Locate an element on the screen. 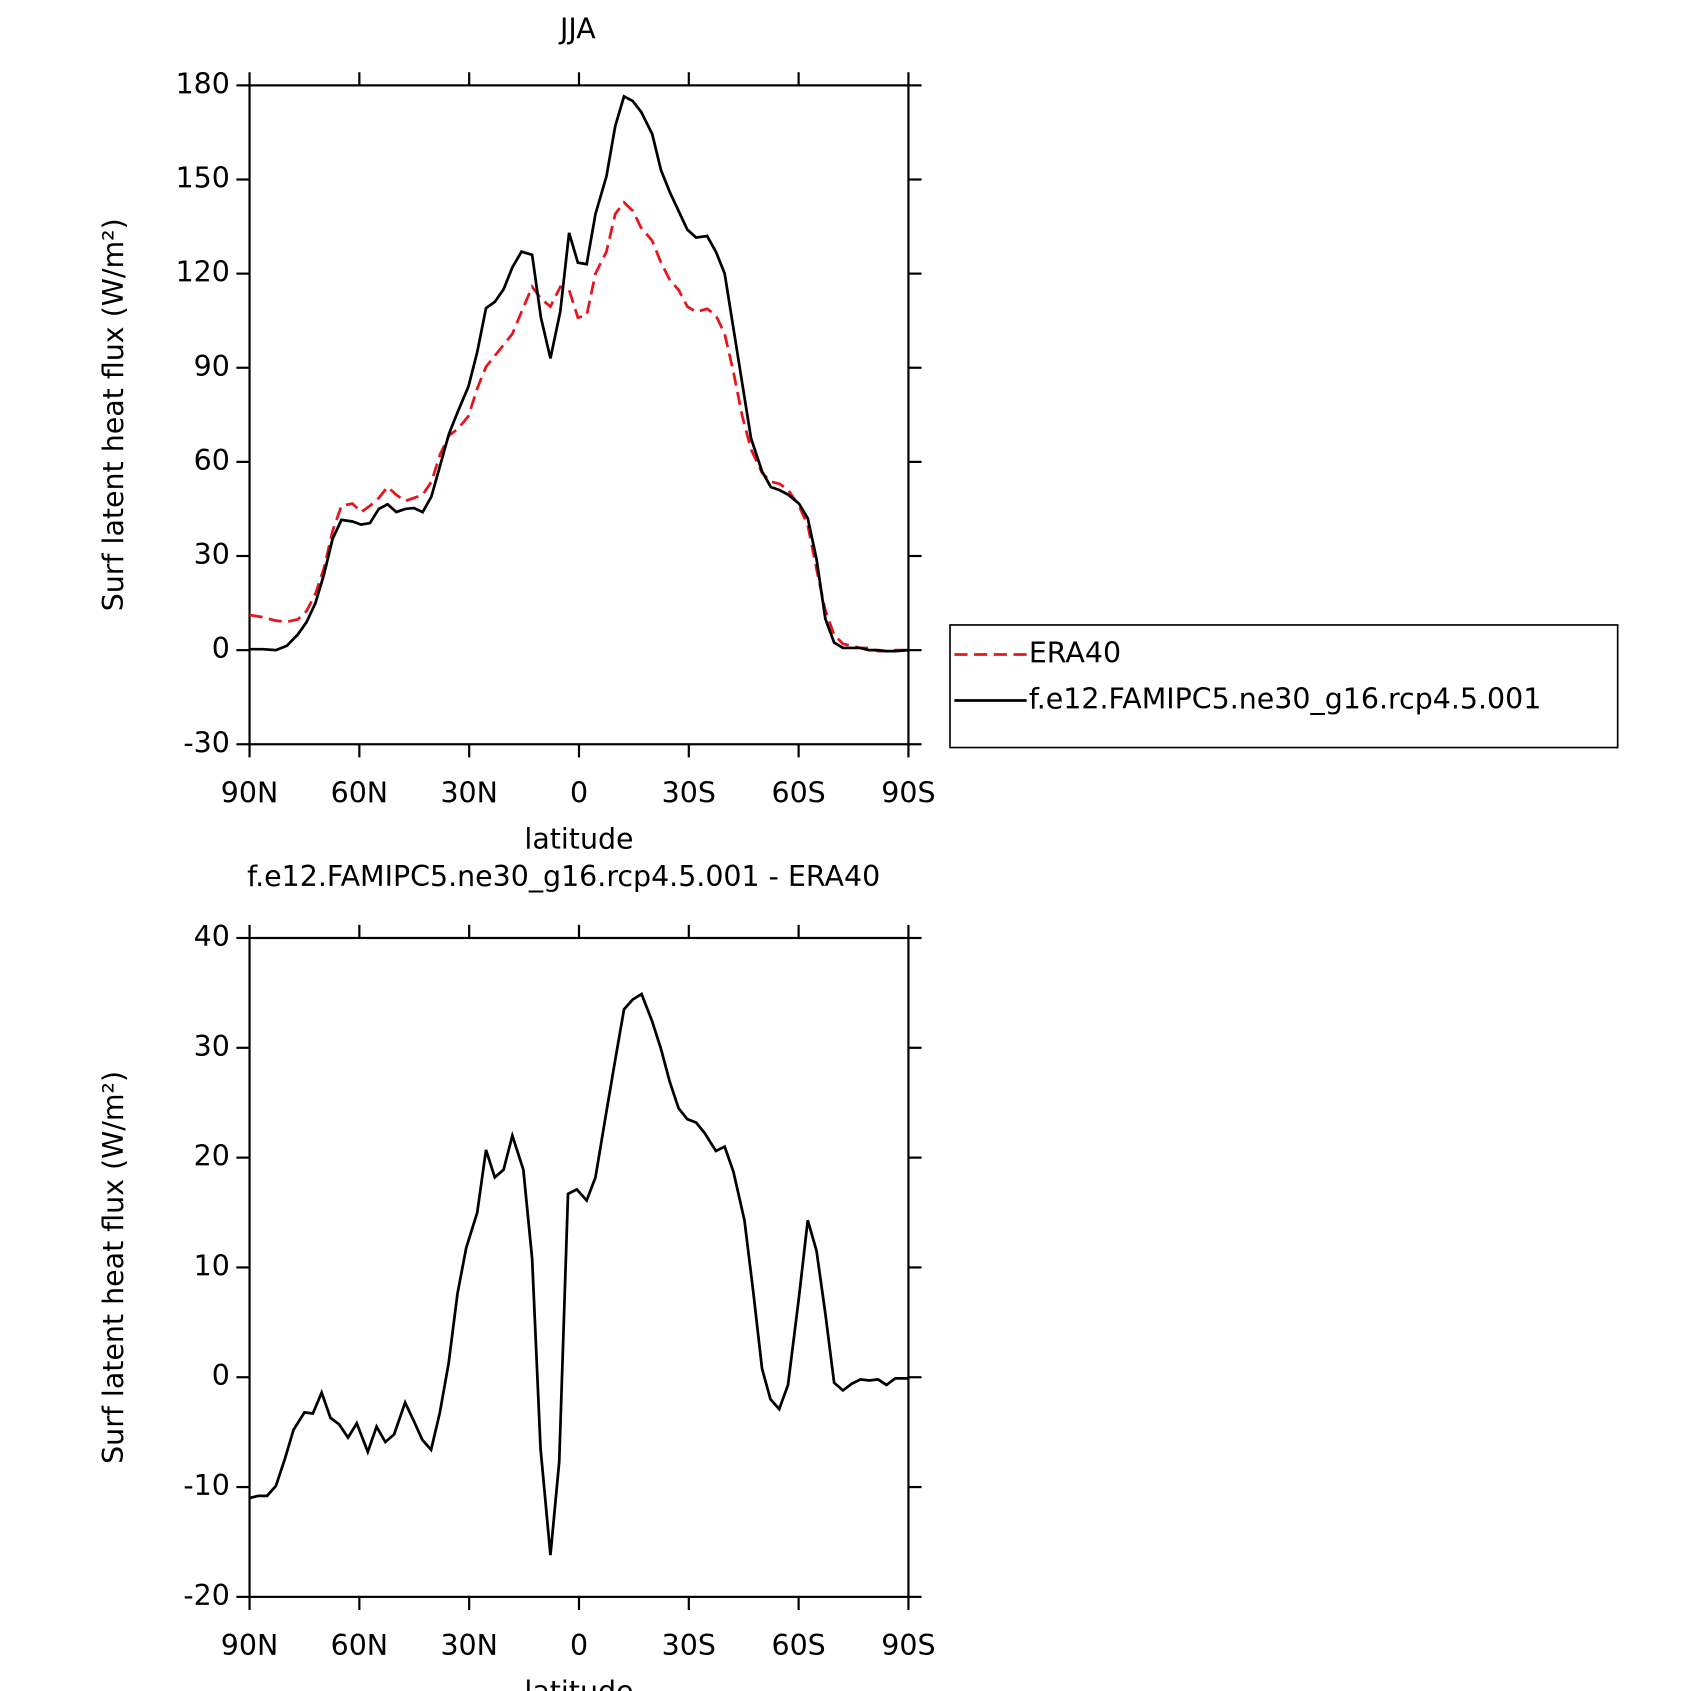  legend-label: ERA40 is located at coordinates (1075, 653).